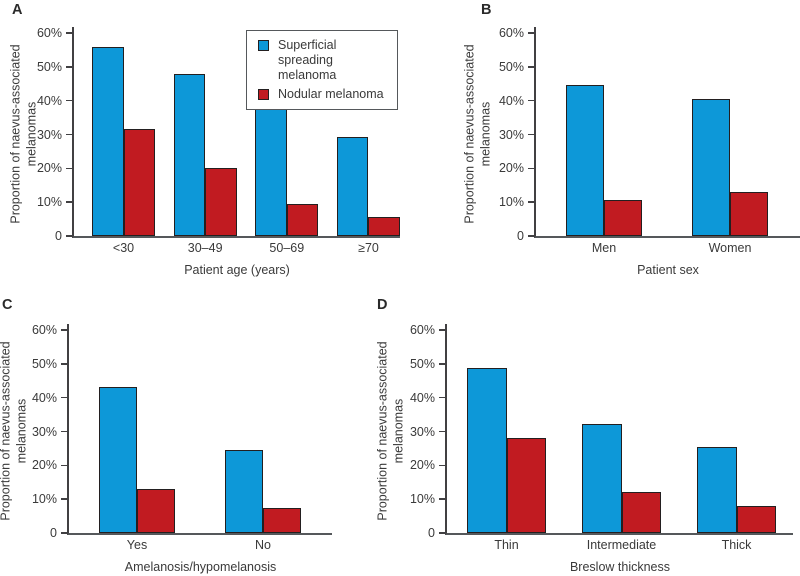 This screenshot has width=800, height=576. What do you see at coordinates (730, 248) in the screenshot?
I see `x-category-label: Women` at bounding box center [730, 248].